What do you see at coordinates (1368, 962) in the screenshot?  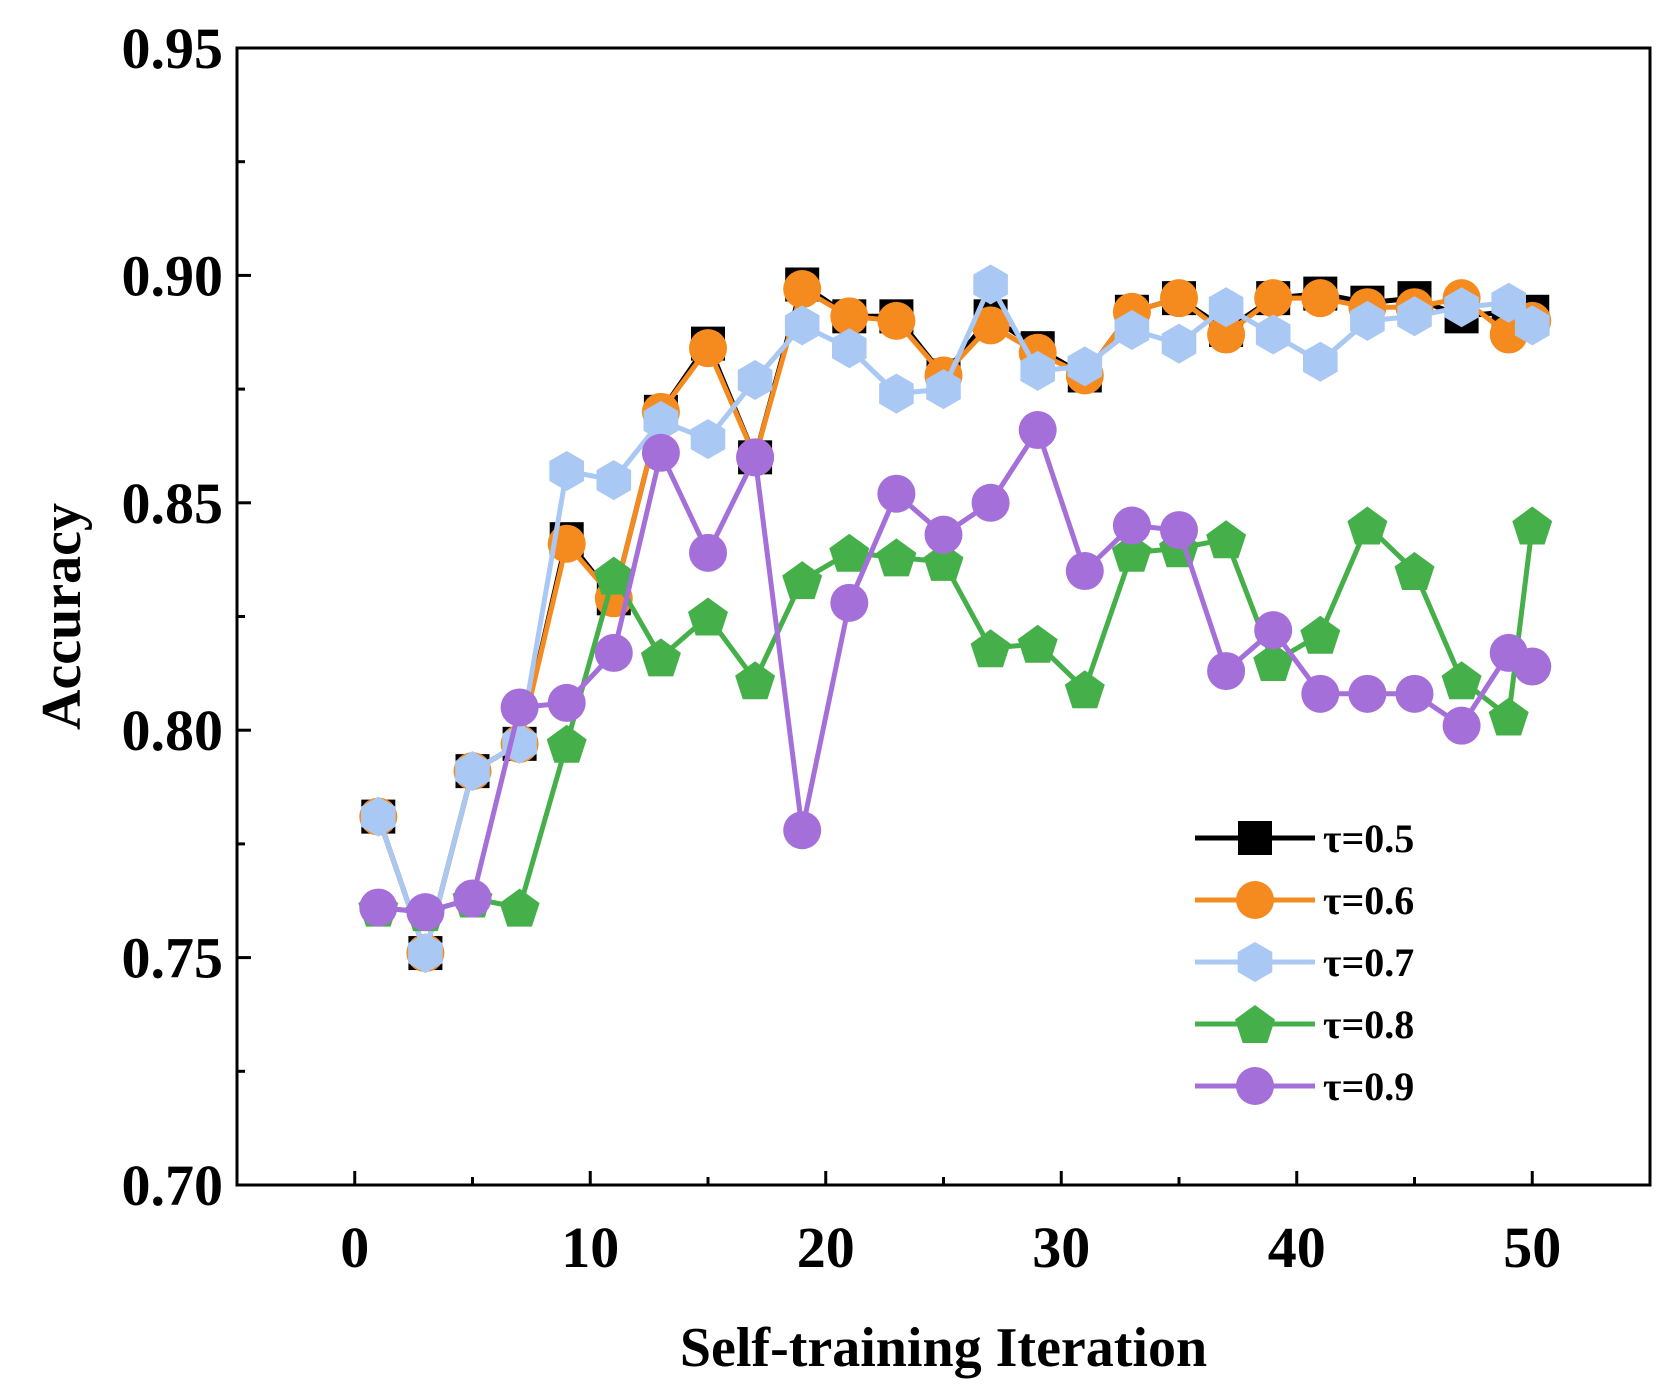 I see `legend-label: τ=0.7` at bounding box center [1368, 962].